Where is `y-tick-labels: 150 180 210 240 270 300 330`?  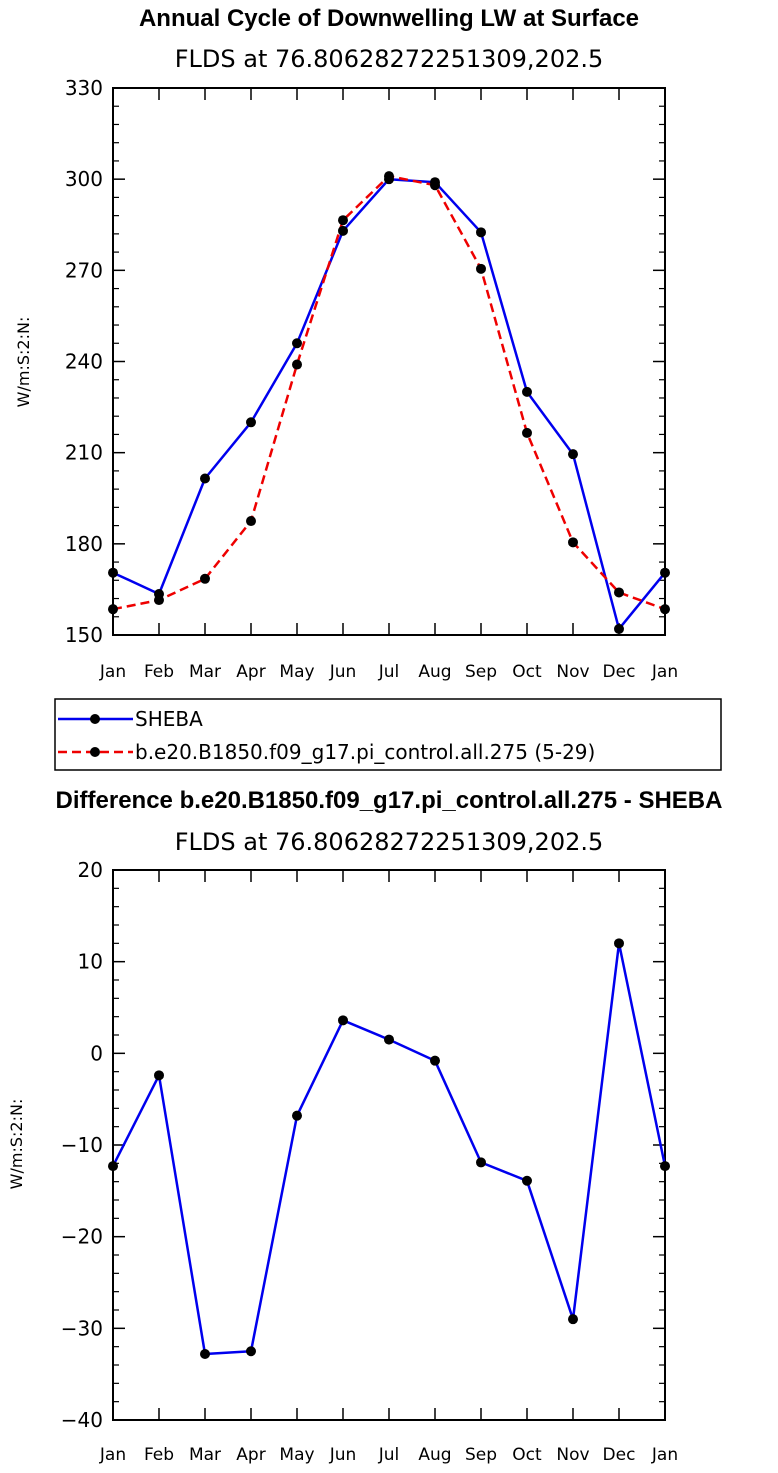
y-tick-labels: 150 180 210 240 270 300 330 is located at coordinates (84, 361).